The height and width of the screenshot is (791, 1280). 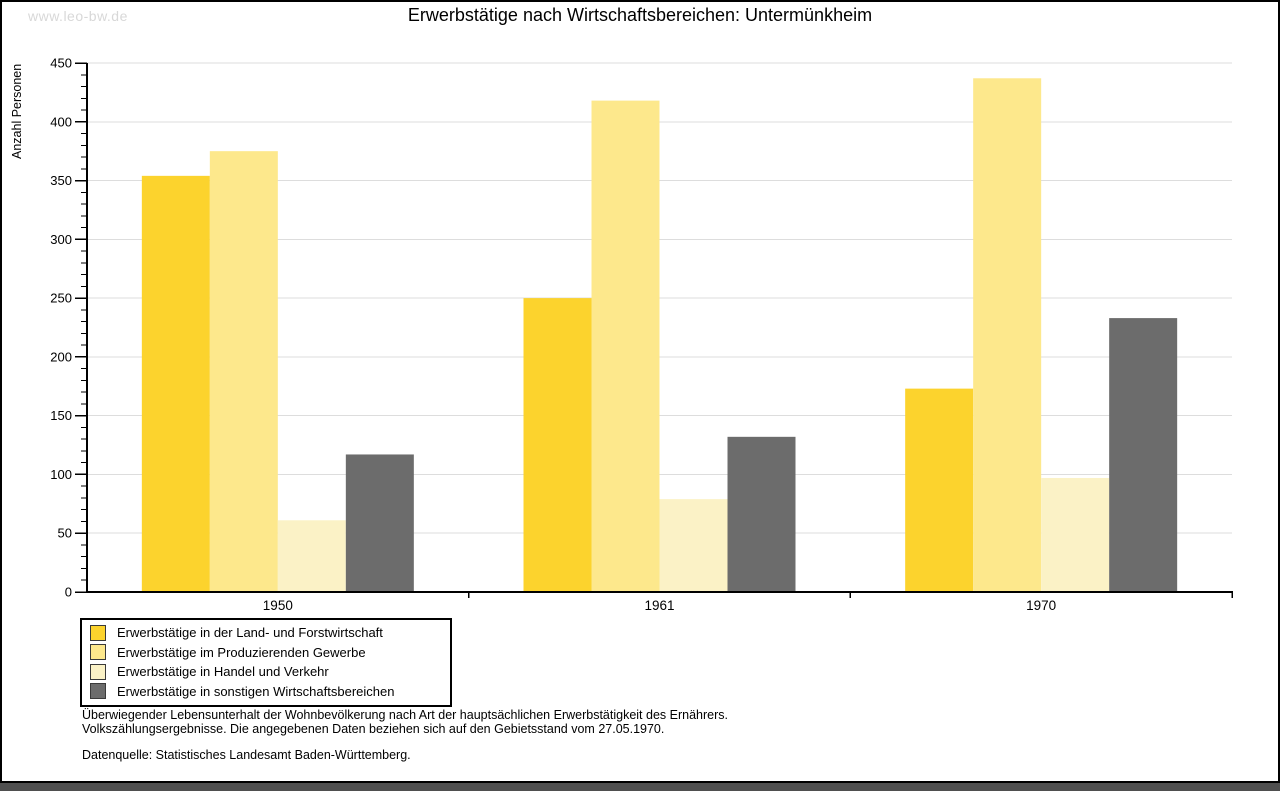 What do you see at coordinates (78, 16) in the screenshot?
I see `watermark: www.leo-bw.de` at bounding box center [78, 16].